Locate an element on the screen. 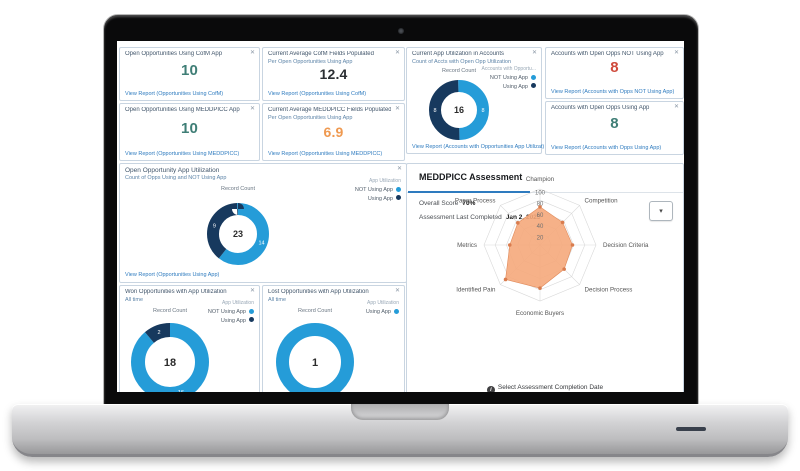 The image size is (800, 471). laptop-base is located at coordinates (400, 430).